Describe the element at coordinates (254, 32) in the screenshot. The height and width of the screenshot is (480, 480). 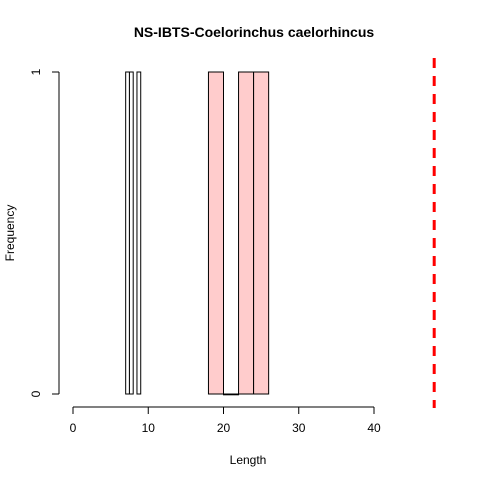
I see `chart-title: NS-IBTS-Coelorinchus caelorhincus` at that location.